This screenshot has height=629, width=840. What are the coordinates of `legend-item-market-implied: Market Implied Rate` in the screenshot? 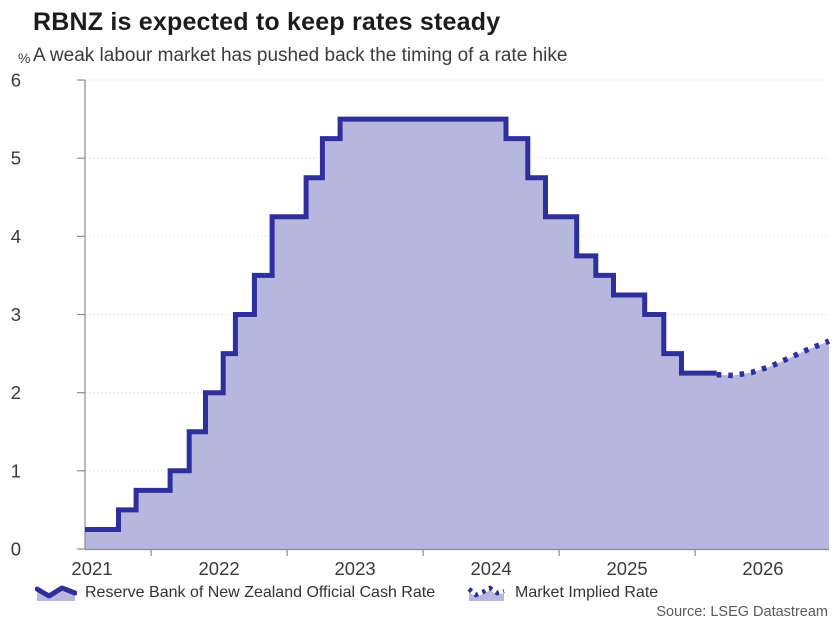 It's located at (562, 593).